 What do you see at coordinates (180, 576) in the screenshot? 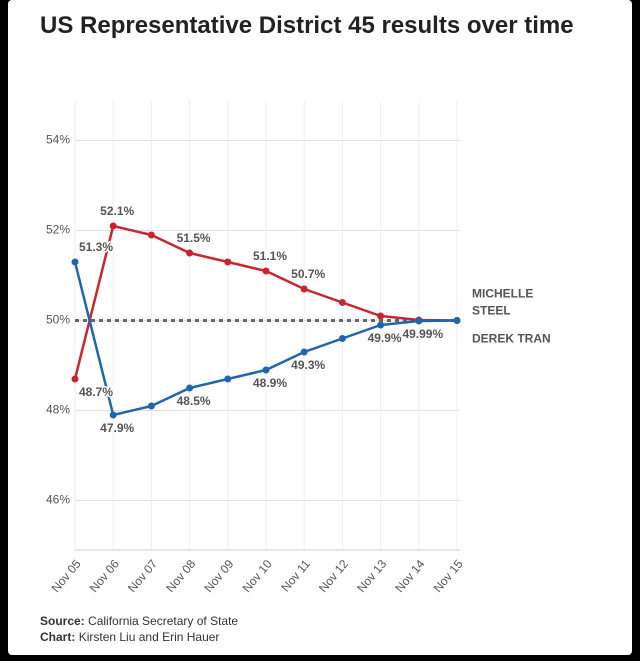
I see `x-tick-label: Nov 08` at bounding box center [180, 576].